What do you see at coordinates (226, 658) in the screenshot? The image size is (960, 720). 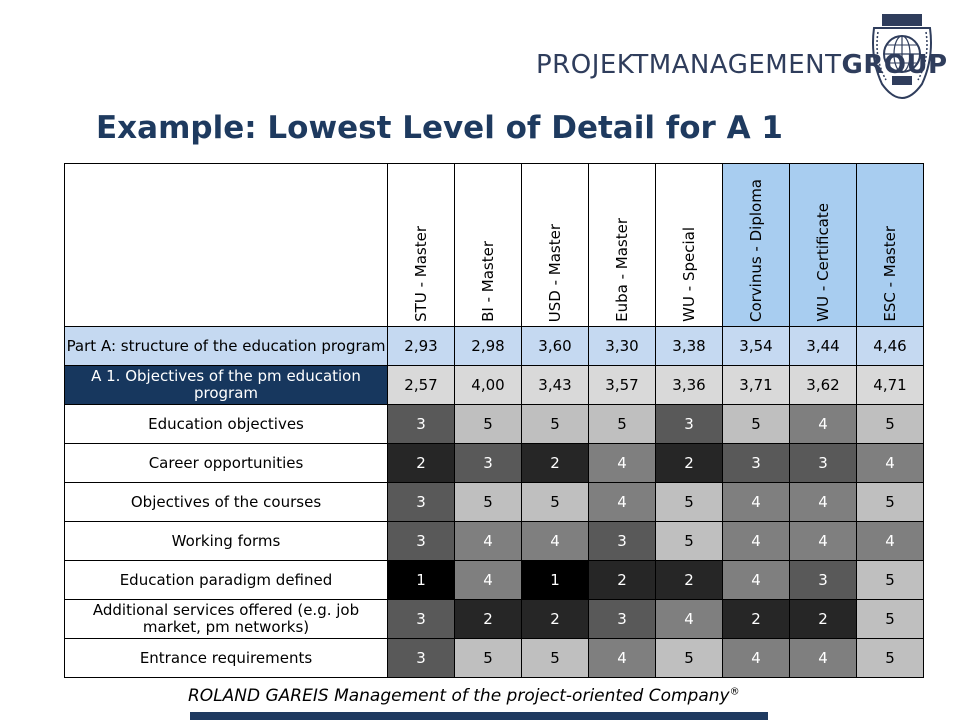 I see `row-label: Entrance requirements` at bounding box center [226, 658].